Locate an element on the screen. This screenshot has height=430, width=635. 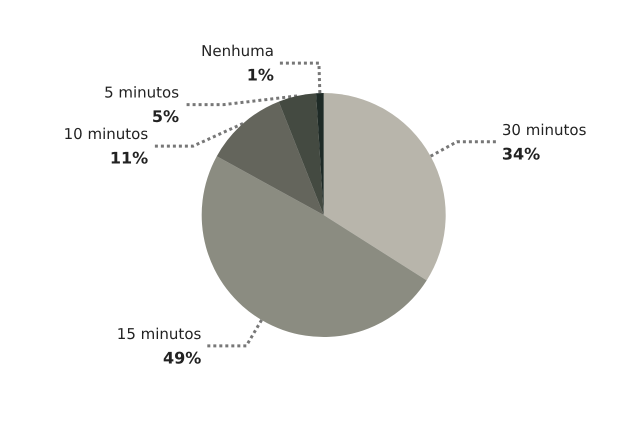
data-label: 49% is located at coordinates (182, 358).